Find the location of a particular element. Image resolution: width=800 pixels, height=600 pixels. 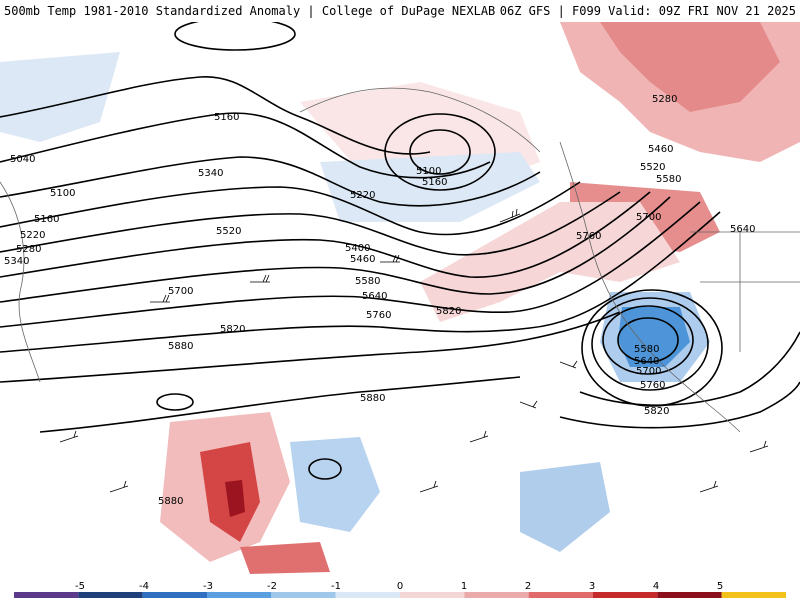

contour-closed-low-southwest is located at coordinates (648, 340).